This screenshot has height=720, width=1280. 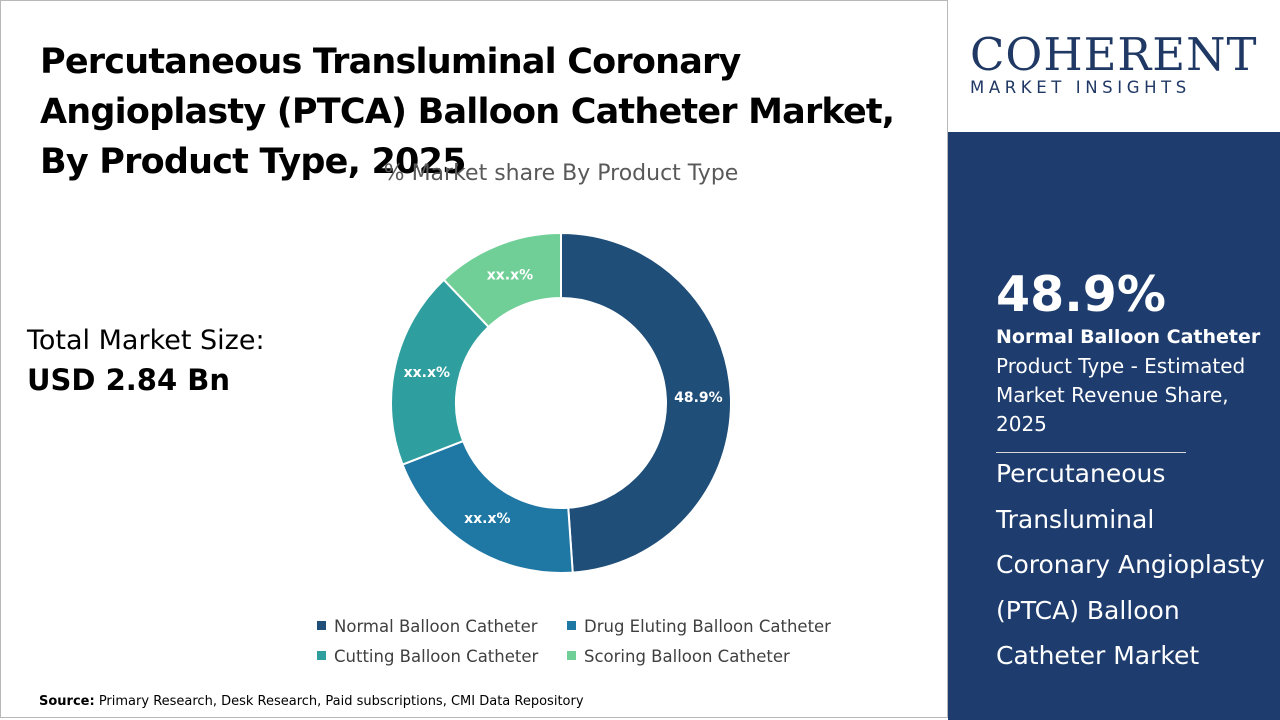 I want to click on market-size-label: Total Market Size:, so click(x=146, y=340).